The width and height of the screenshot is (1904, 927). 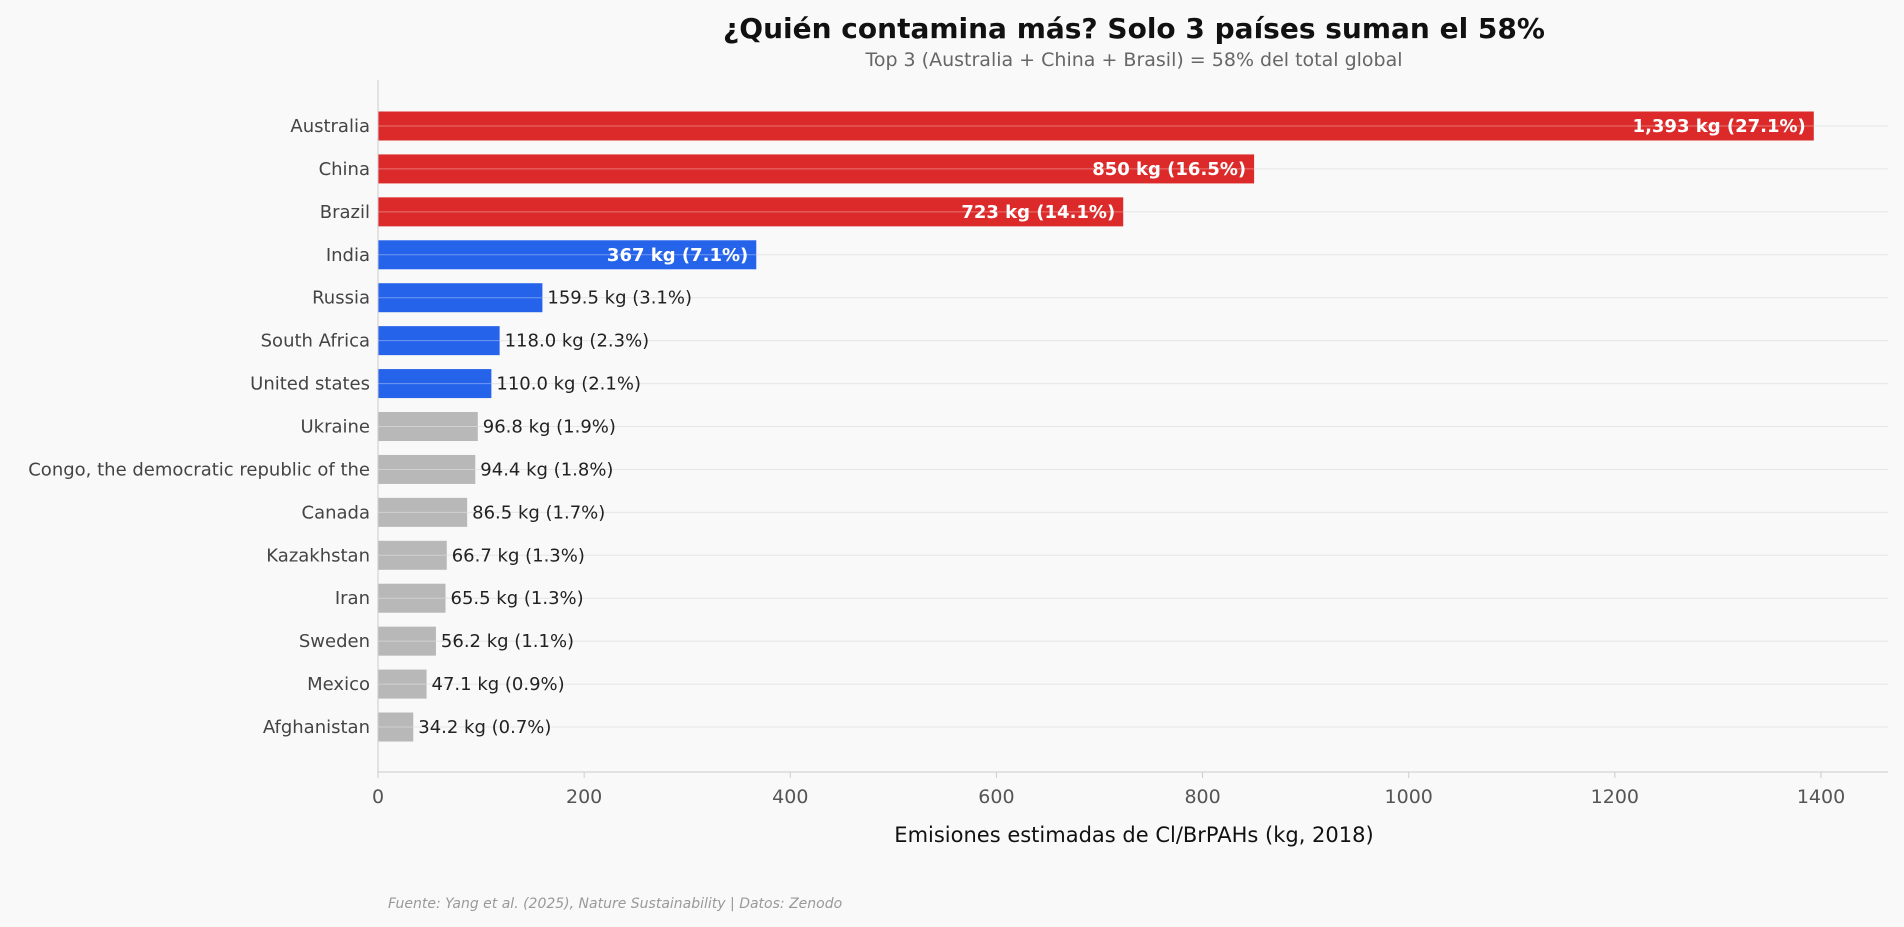 What do you see at coordinates (677, 255) in the screenshot?
I see `data-label: 367 kg (7.1%)` at bounding box center [677, 255].